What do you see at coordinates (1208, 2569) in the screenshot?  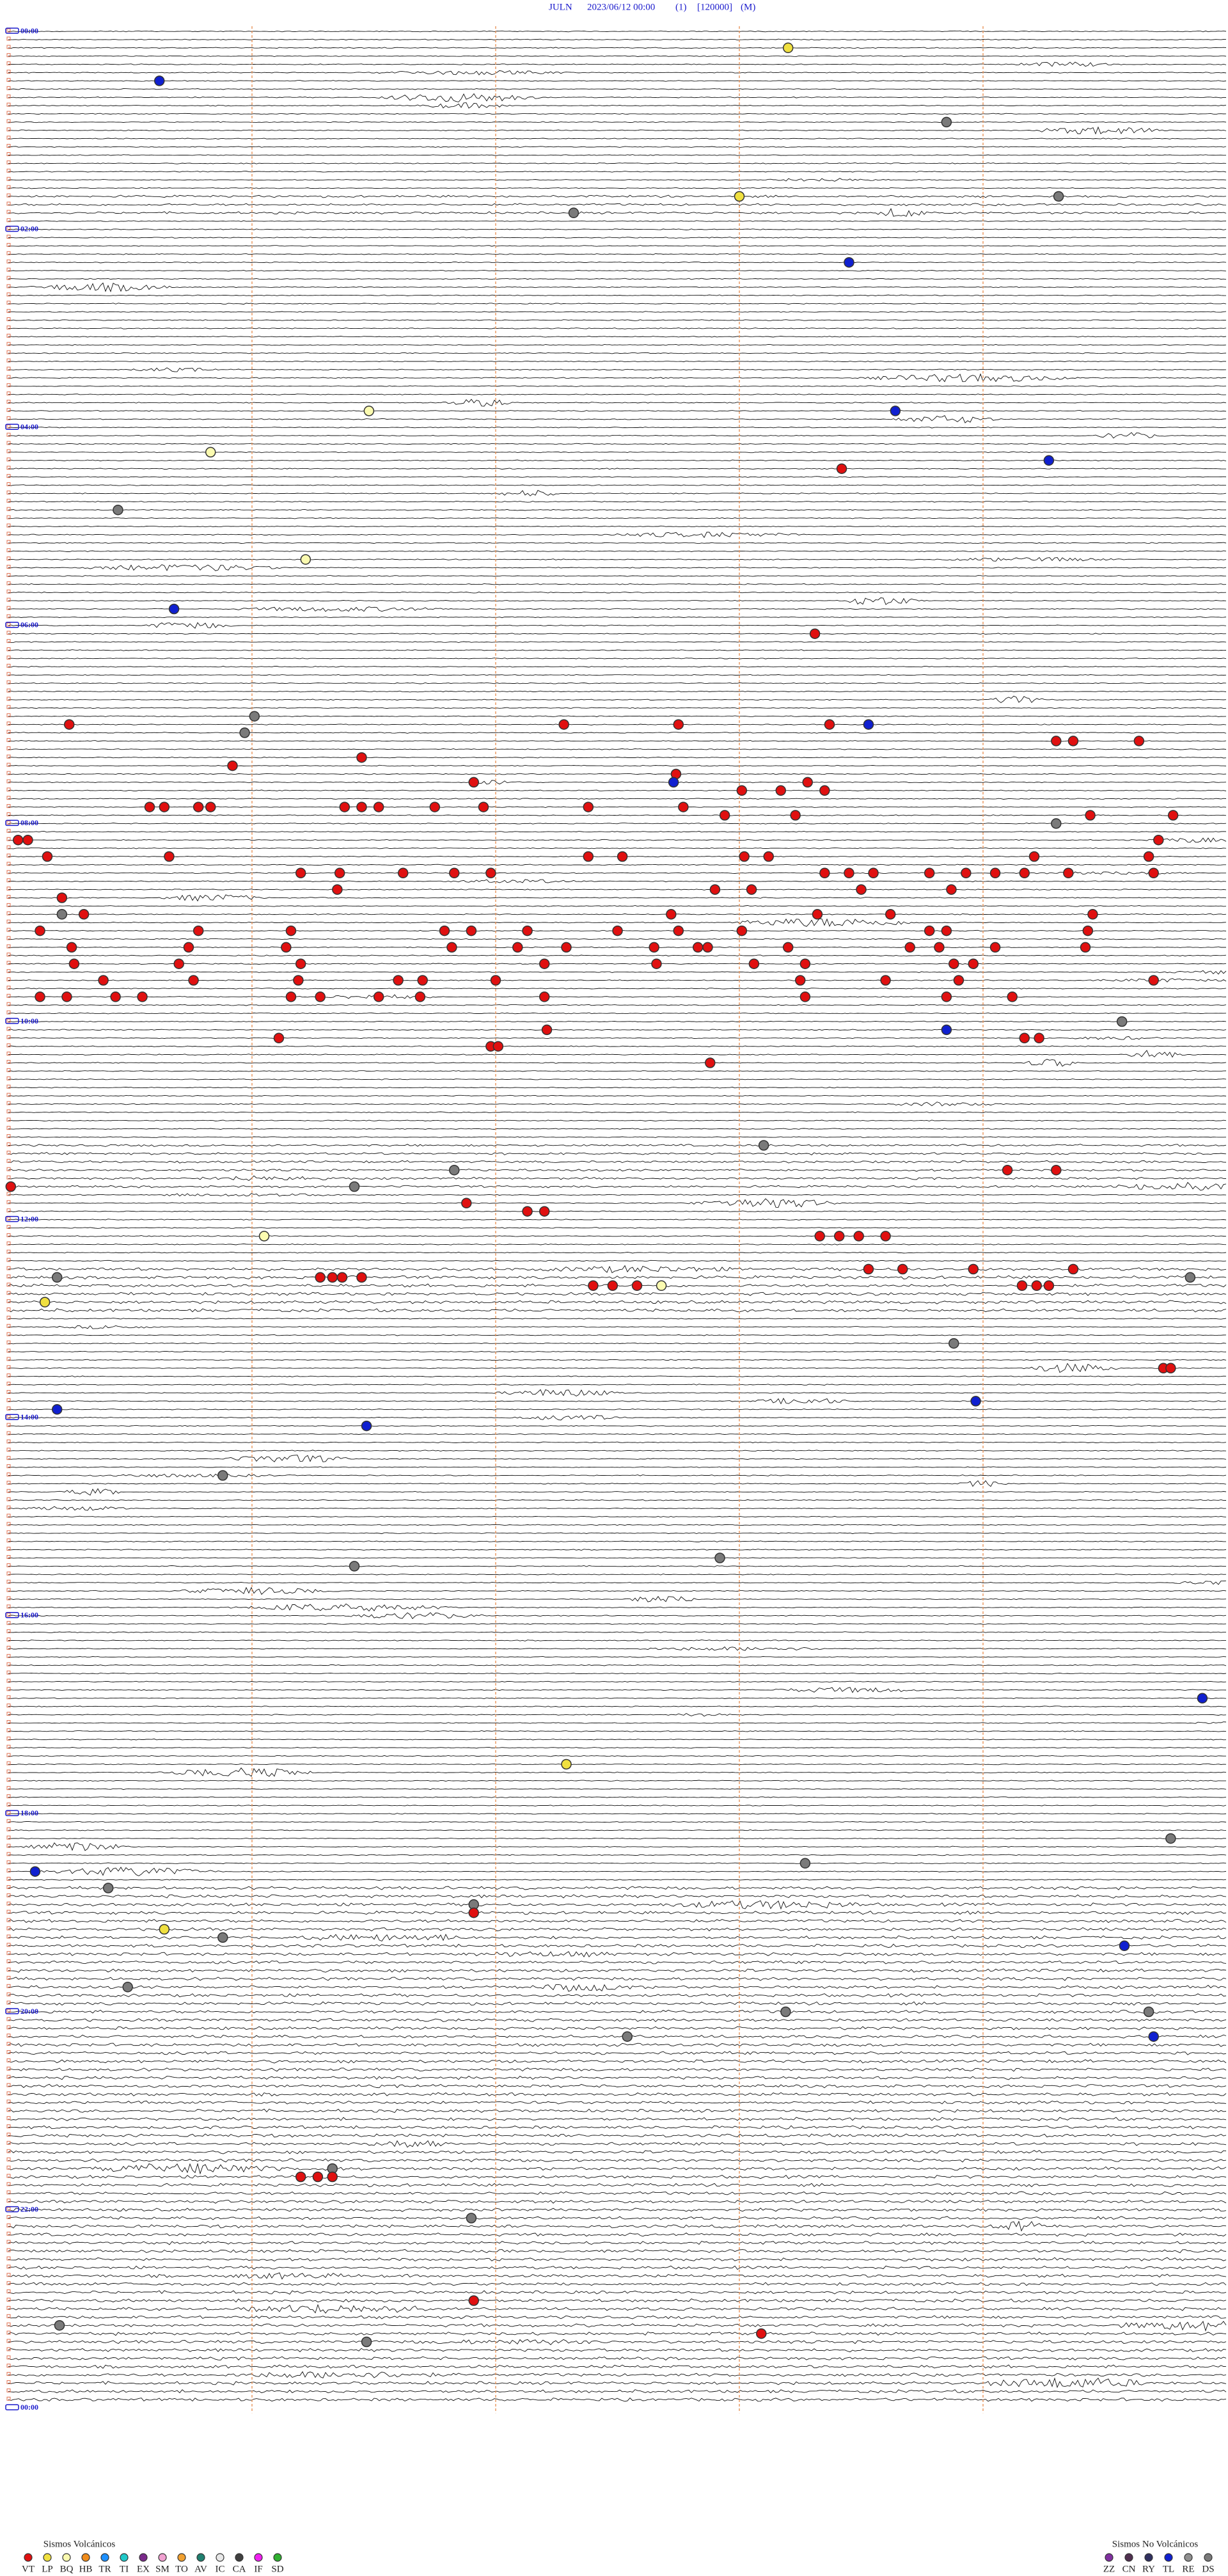 I see `legend-label: DS` at bounding box center [1208, 2569].